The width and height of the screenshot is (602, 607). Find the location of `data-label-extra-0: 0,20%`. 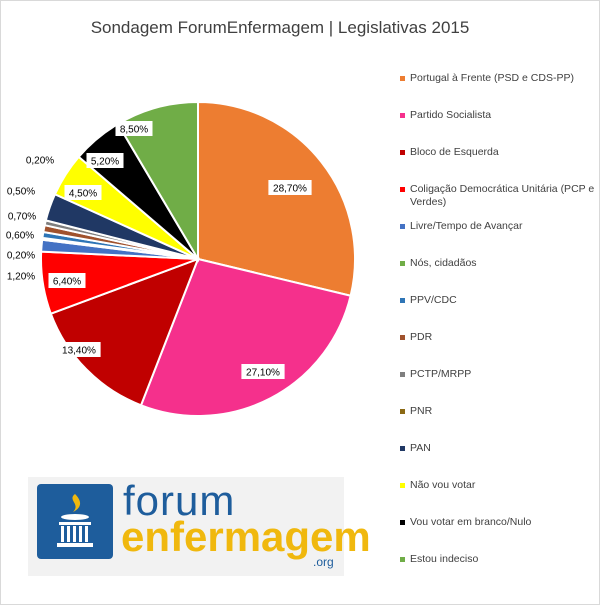

data-label-extra-0: 0,20% is located at coordinates (40, 159).